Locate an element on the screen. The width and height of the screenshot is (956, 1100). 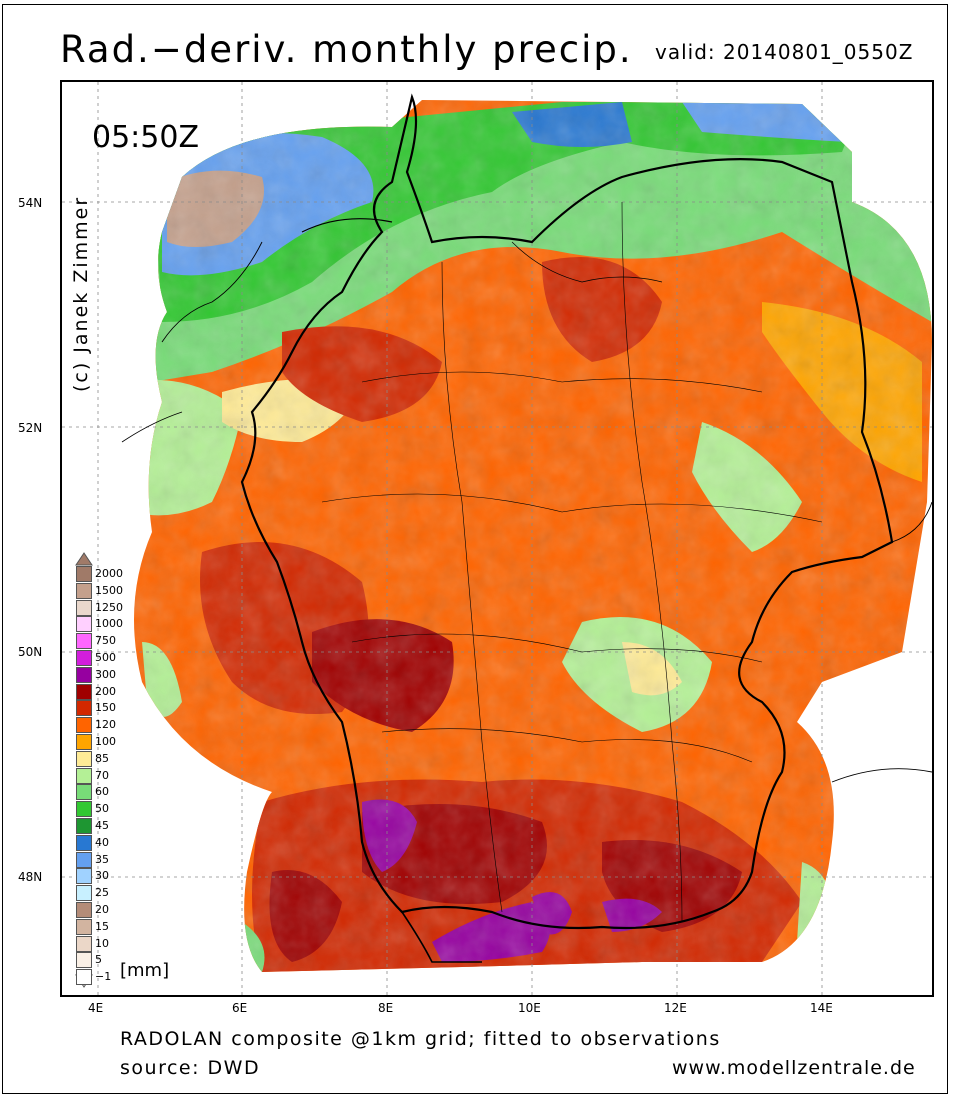
legend-value-label: −1 is located at coordinates (103, 977).